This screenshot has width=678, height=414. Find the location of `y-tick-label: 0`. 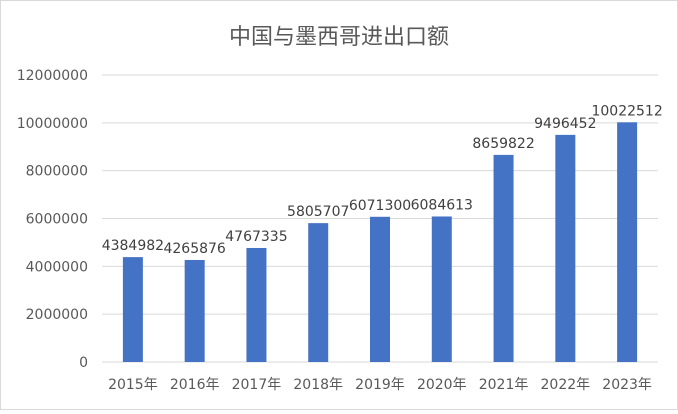

y-tick-label: 0 is located at coordinates (83, 363).